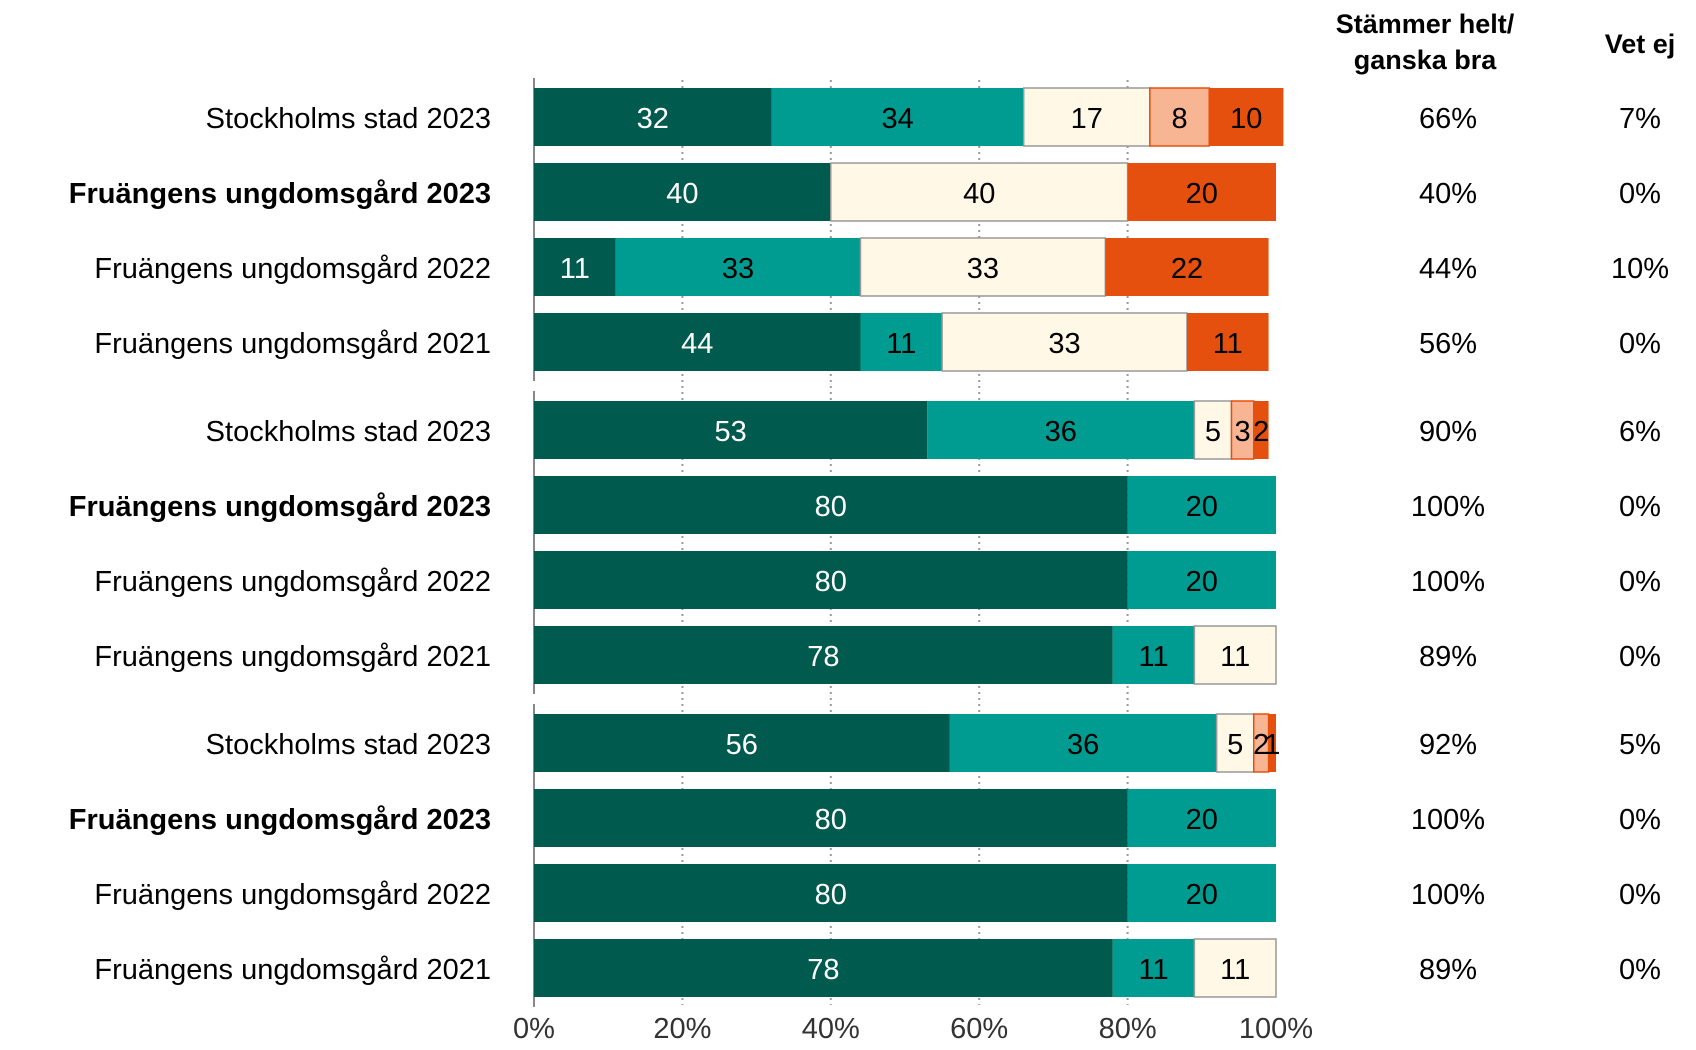  I want to click on header-dont-know-text: Vet ej, so click(1640, 44).